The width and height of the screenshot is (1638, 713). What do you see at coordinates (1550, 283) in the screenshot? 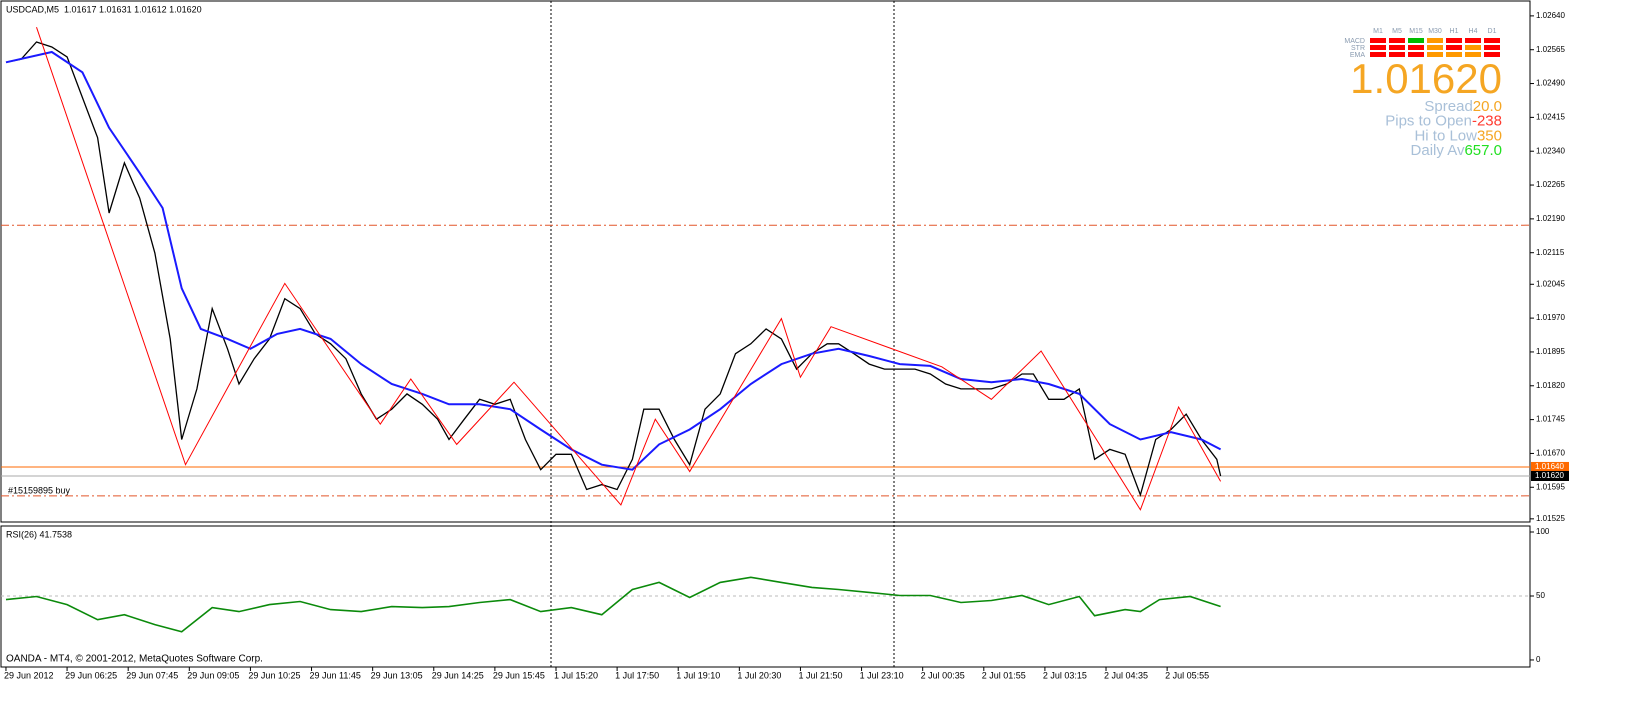
I see `y-tick-label: 1.02045` at bounding box center [1550, 283].